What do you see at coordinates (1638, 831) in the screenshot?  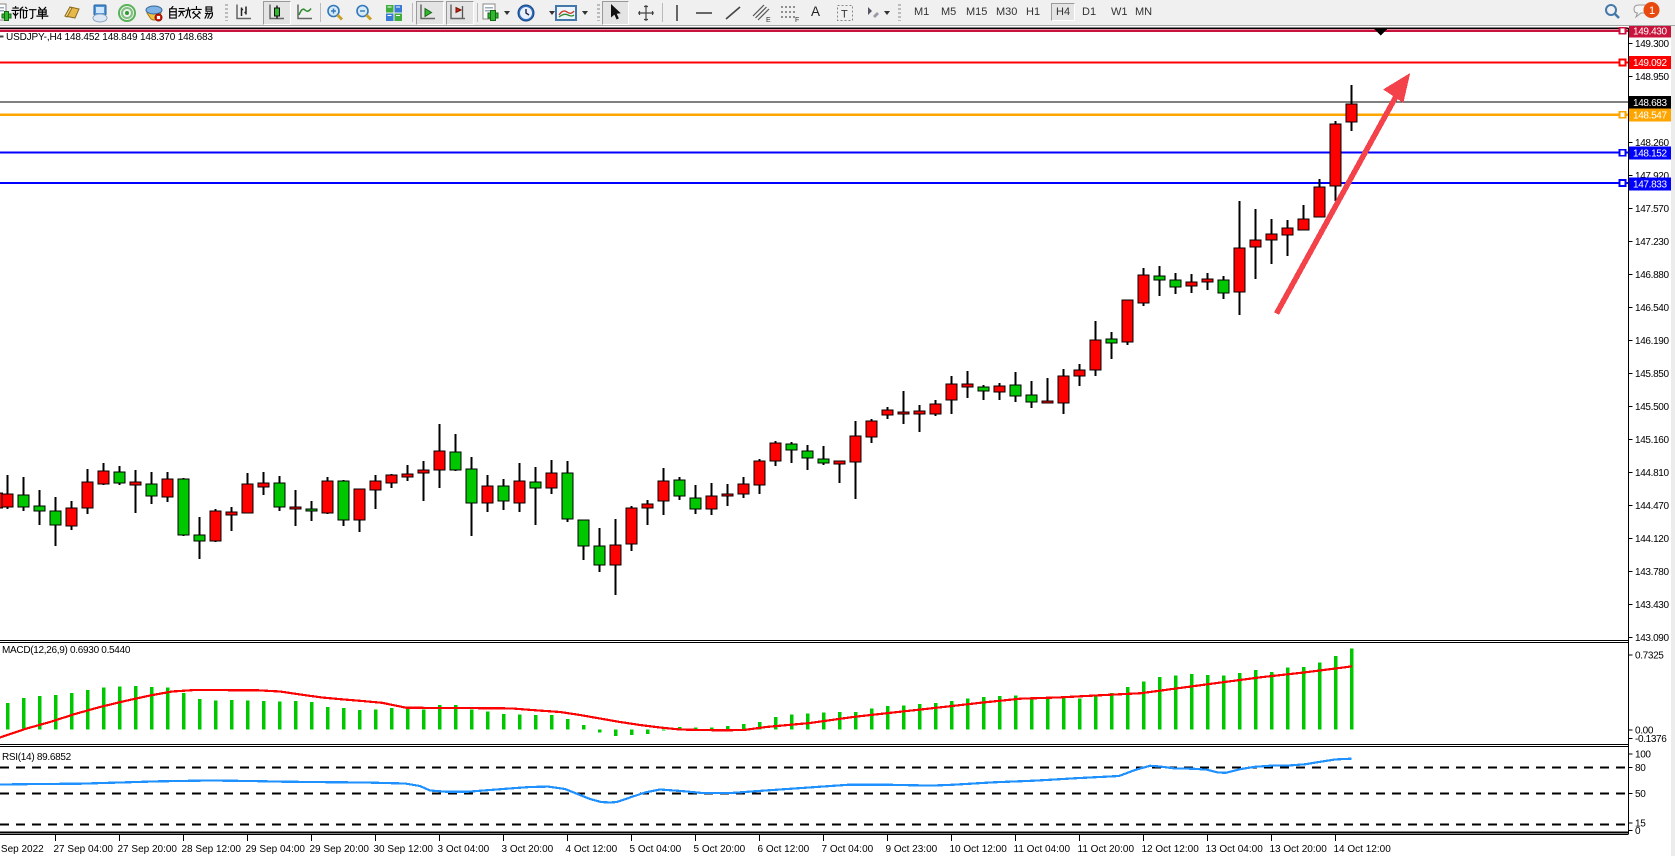 I see `svg-text: 0` at bounding box center [1638, 831].